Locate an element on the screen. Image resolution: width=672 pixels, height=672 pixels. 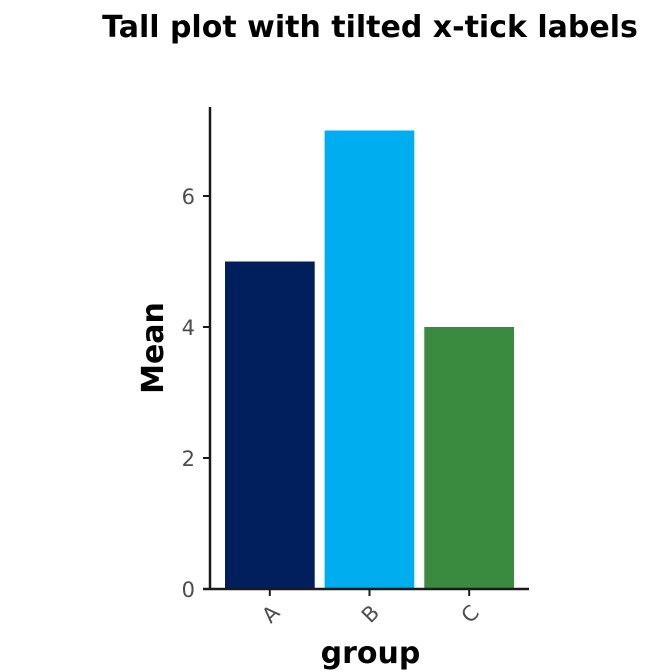
bar-A is located at coordinates (270, 425).